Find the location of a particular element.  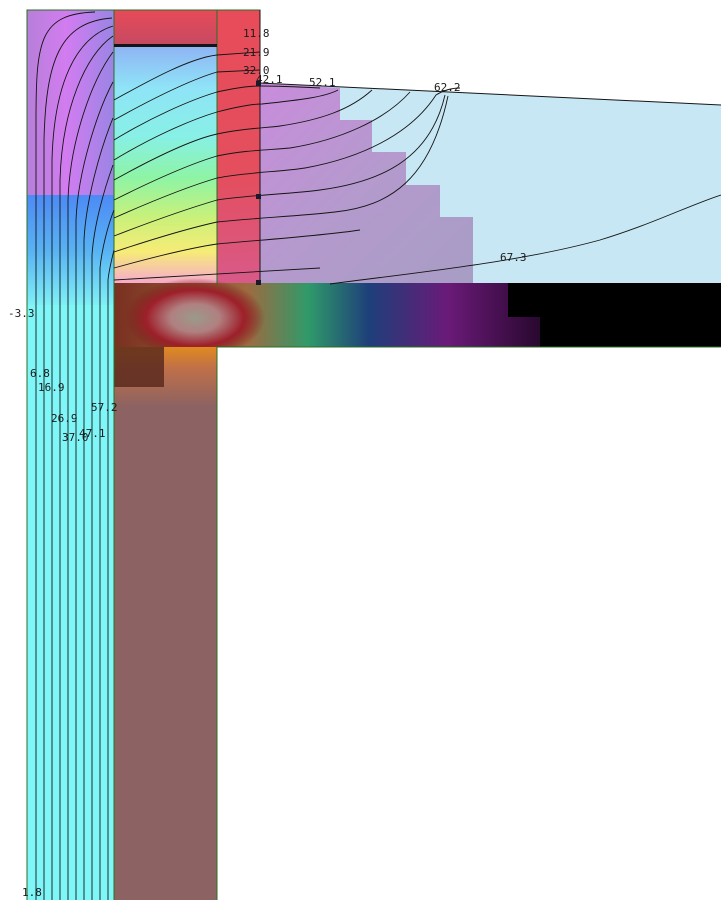

dark-corner-block is located at coordinates (139, 367).